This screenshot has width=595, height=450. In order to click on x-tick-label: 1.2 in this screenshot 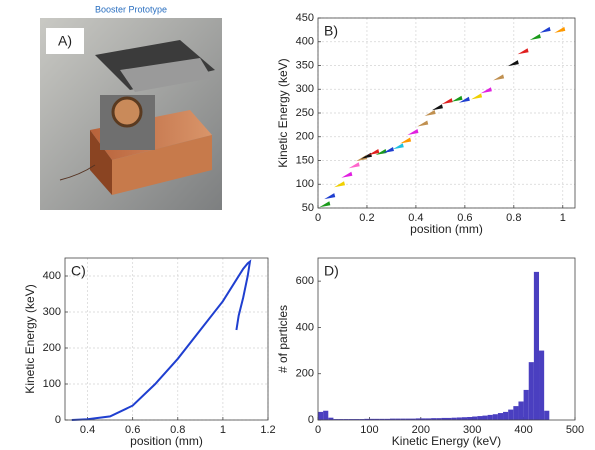, I will do `click(267, 430)`.